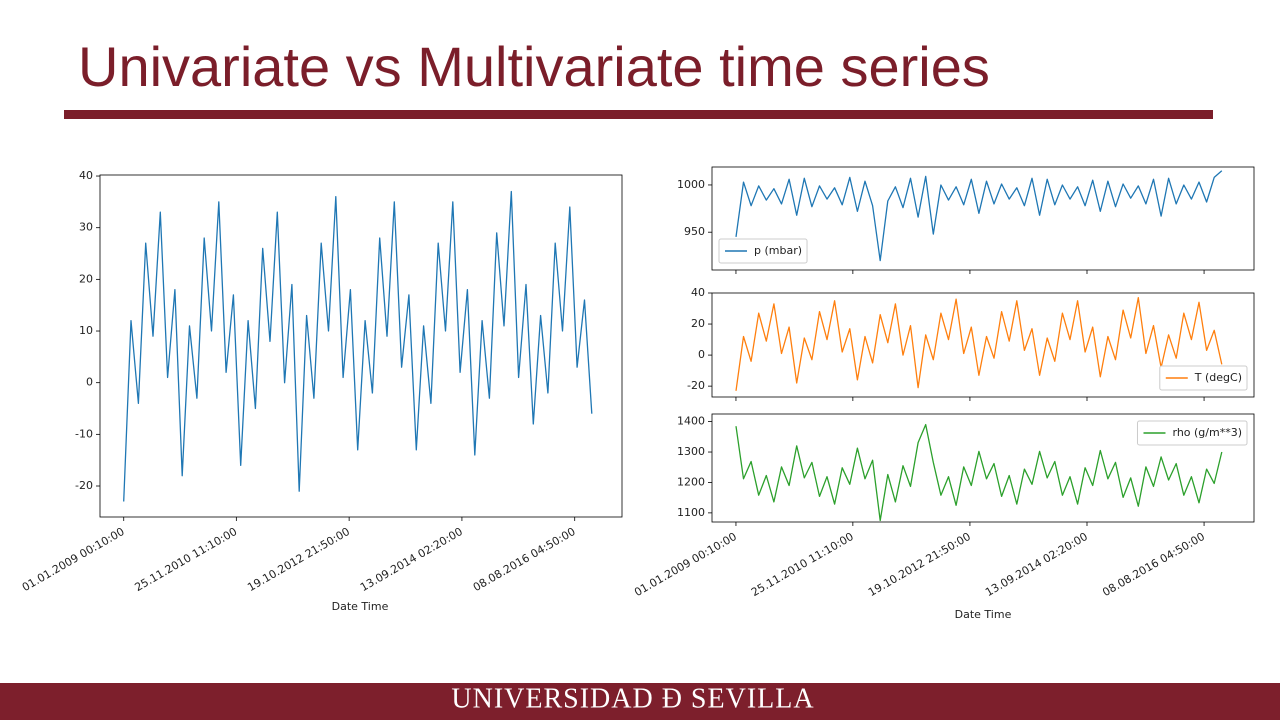 This screenshot has width=1280, height=720. Describe the element at coordinates (1218, 377) in the screenshot. I see `legend-label: T (degC)` at that location.